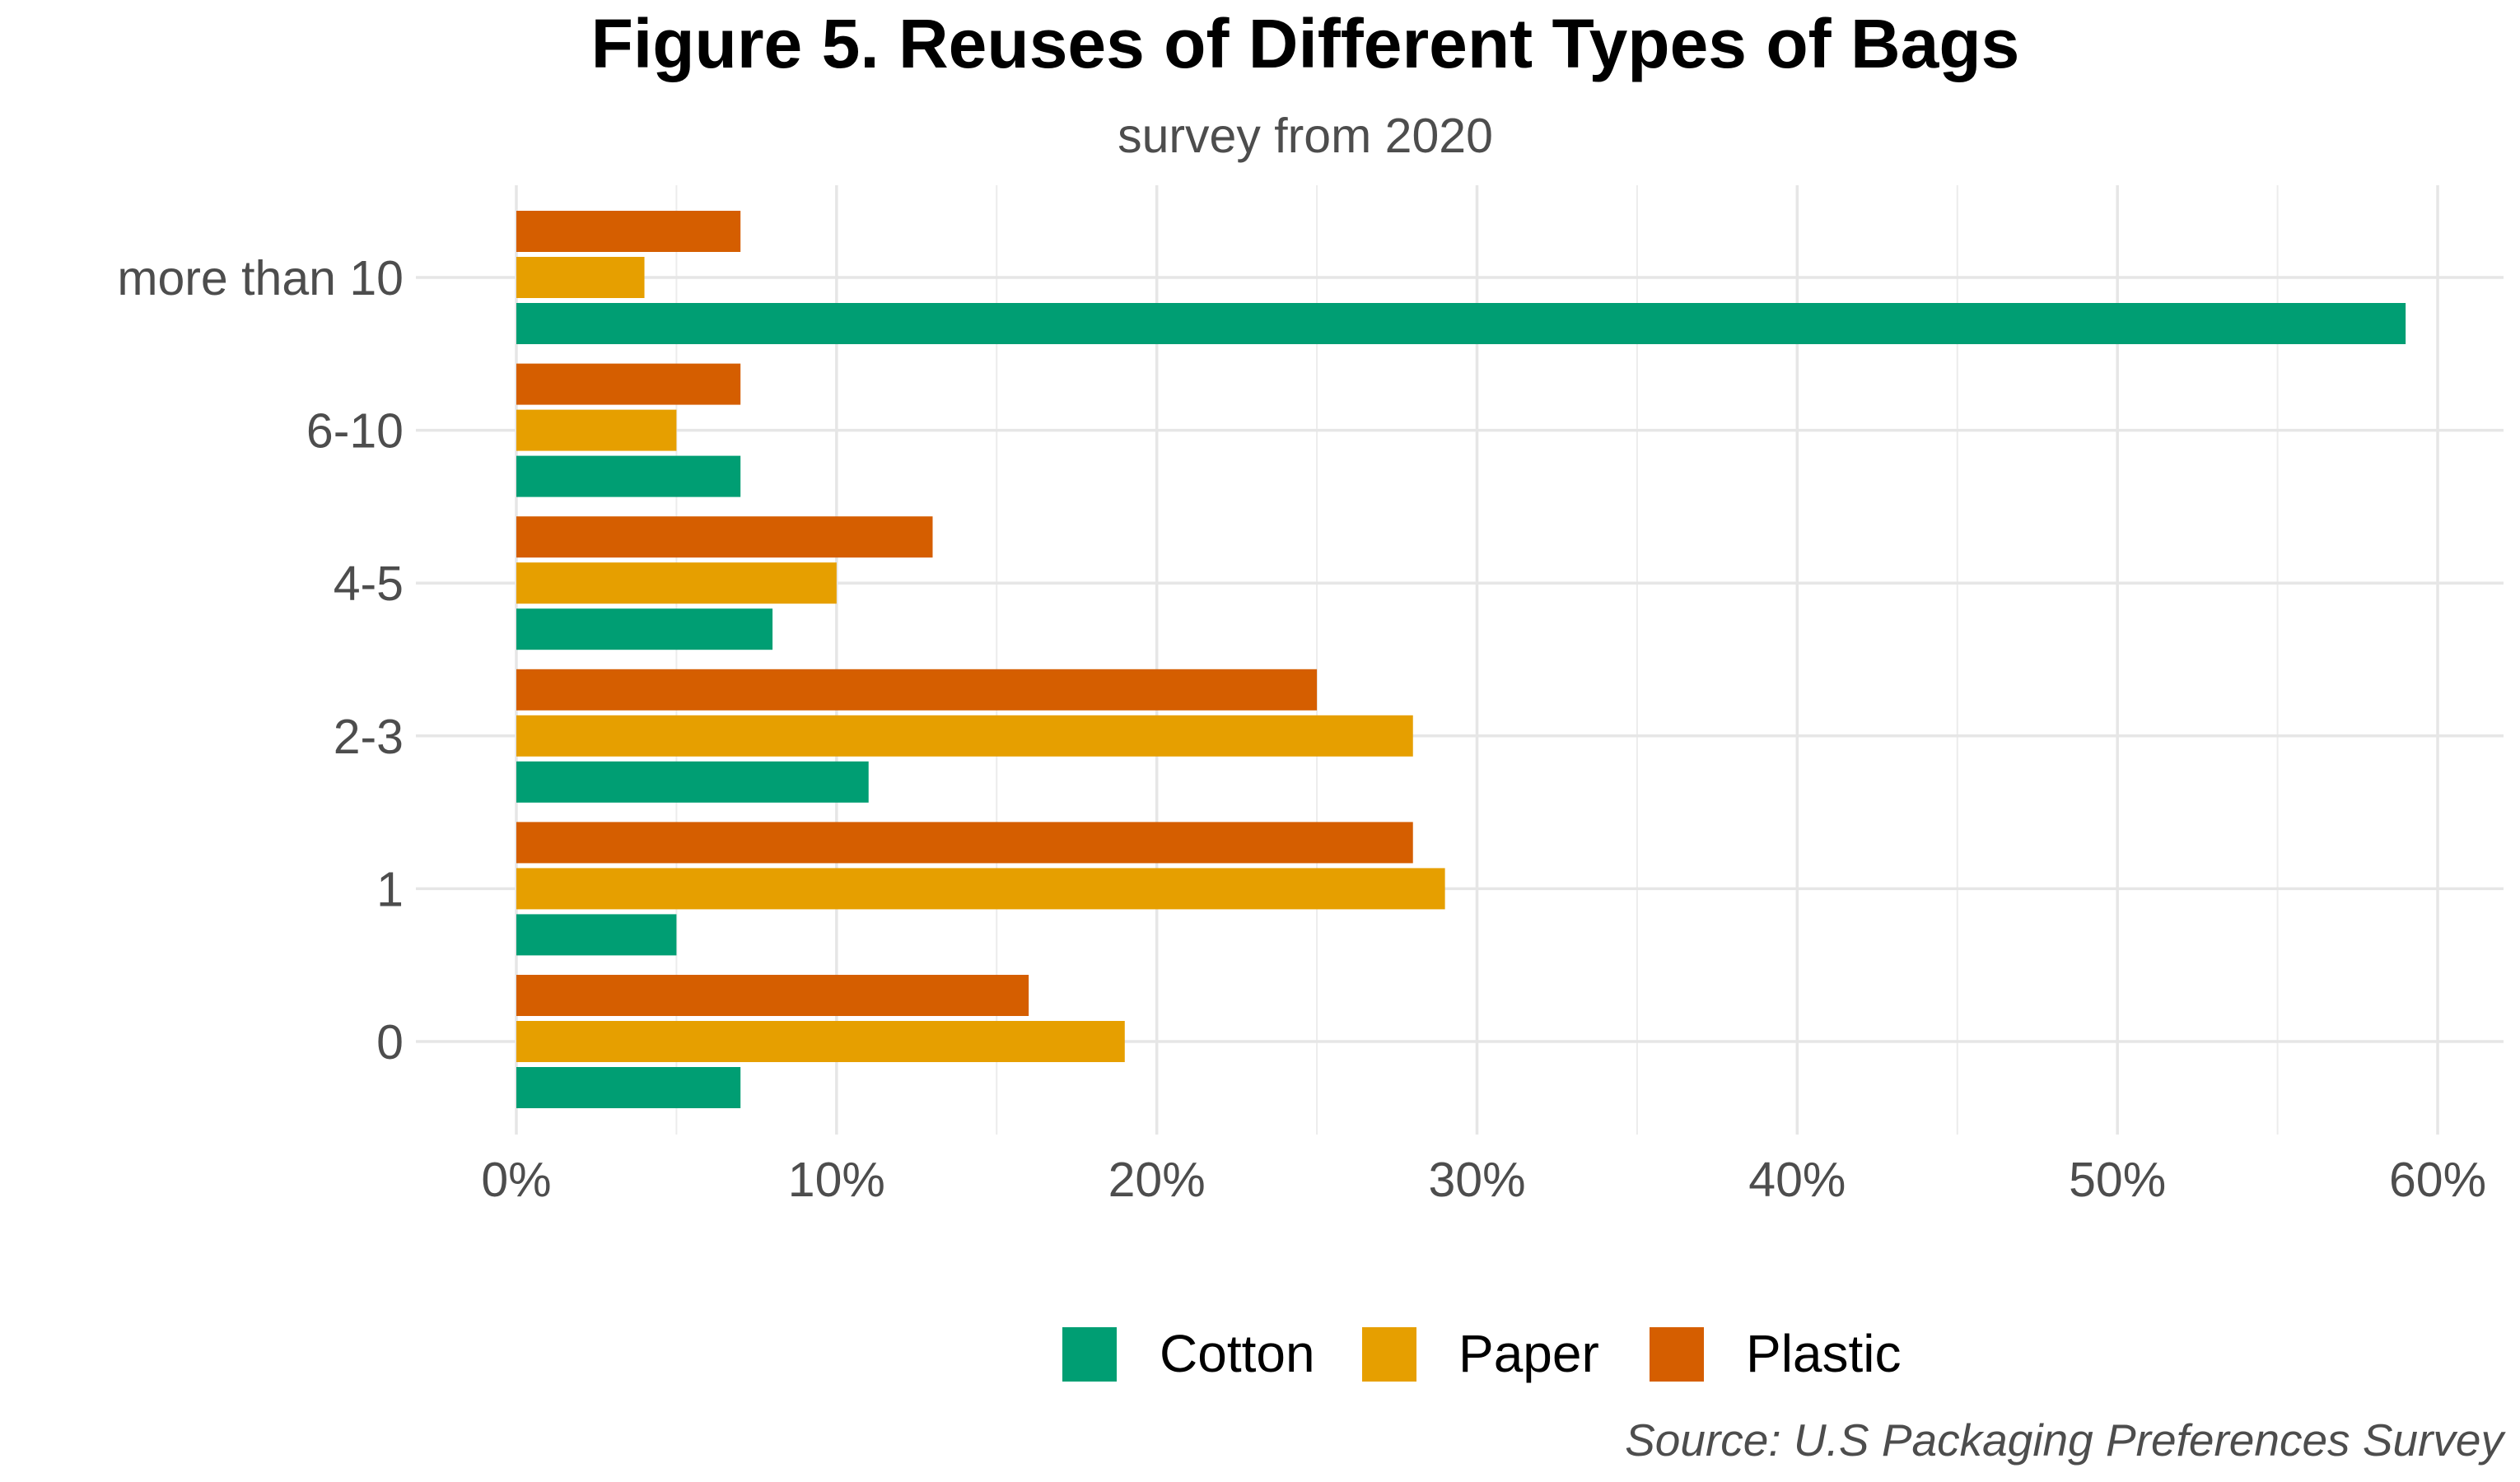  What do you see at coordinates (369, 737) in the screenshot?
I see `y-tick-label: 2-3` at bounding box center [369, 737].